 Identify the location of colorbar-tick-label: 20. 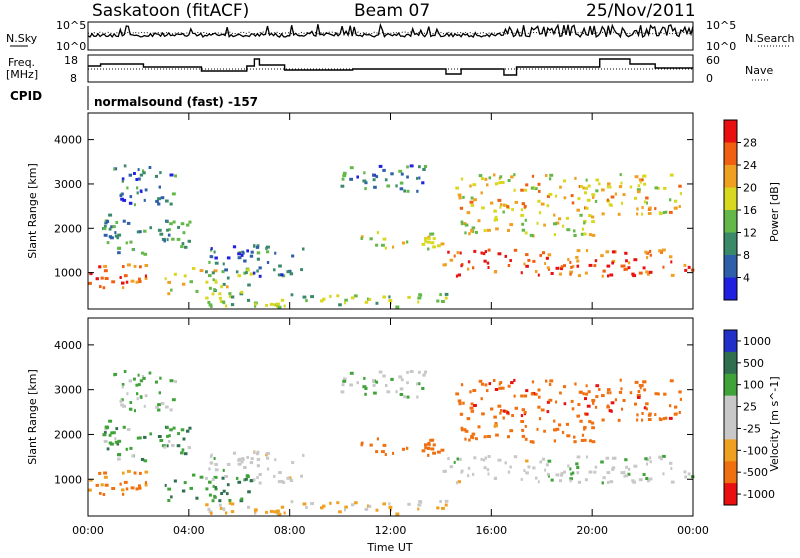
(750, 188).